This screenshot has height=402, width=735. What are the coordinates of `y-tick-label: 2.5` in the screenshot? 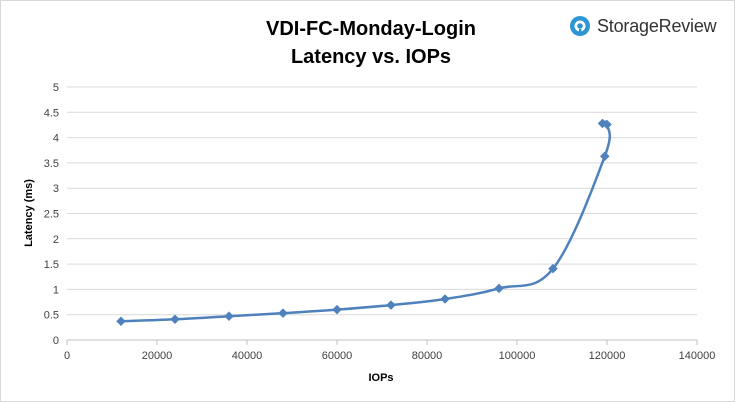 It's located at (51, 215).